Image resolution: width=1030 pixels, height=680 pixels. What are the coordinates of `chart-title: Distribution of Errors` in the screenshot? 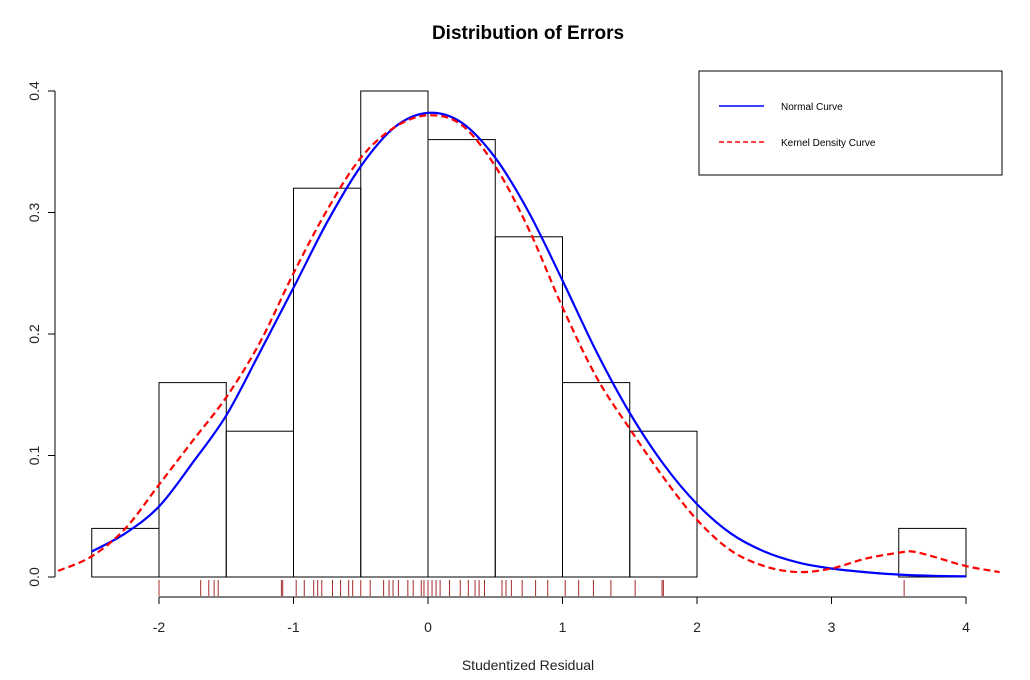 It's located at (528, 33).